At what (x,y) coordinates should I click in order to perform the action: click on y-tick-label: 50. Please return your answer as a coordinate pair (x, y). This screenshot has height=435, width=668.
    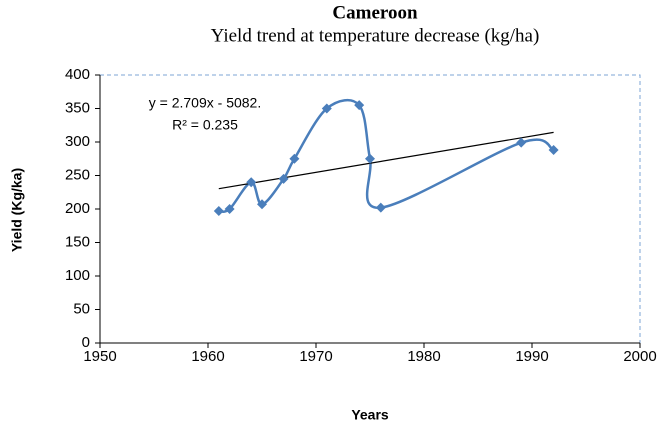
    Looking at the image, I should click on (81, 308).